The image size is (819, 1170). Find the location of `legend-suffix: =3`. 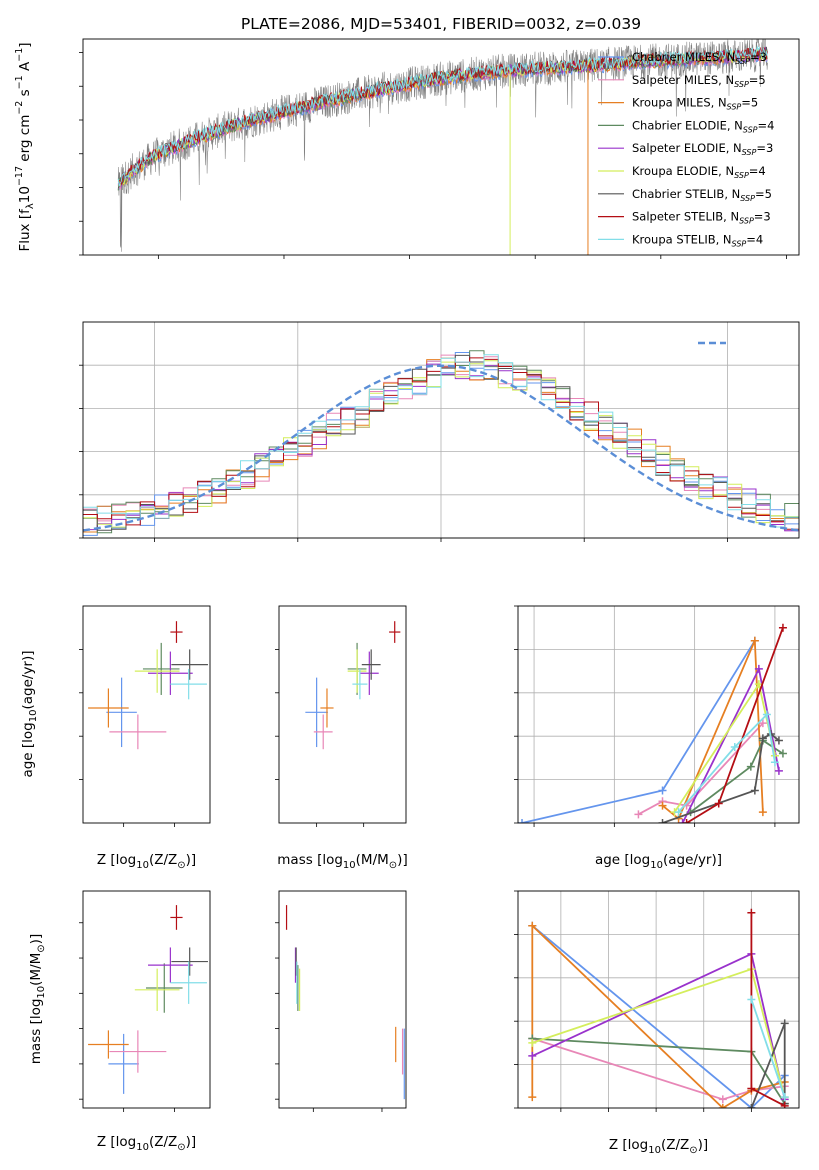

legend-suffix: =3 is located at coordinates (764, 148).